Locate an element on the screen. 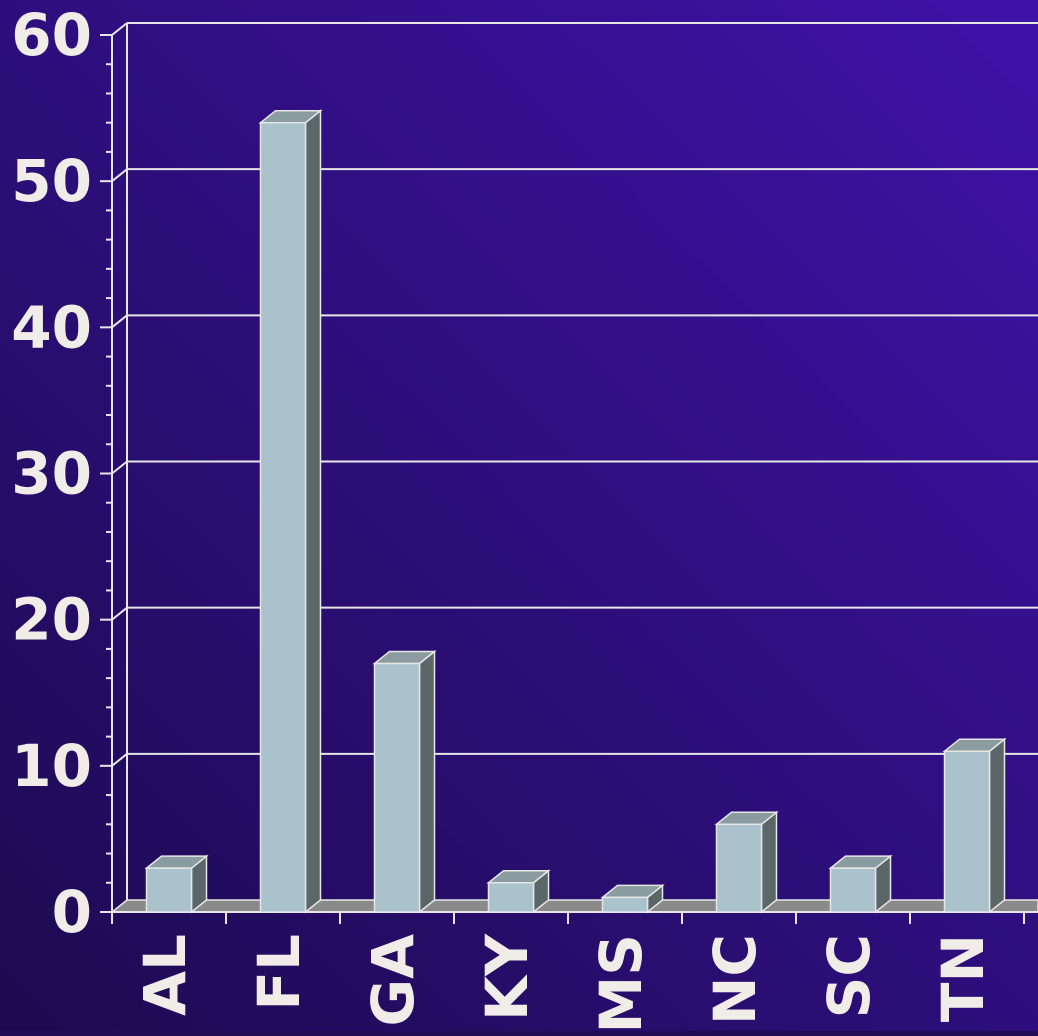 This screenshot has height=1036, width=1038. bar-sc is located at coordinates (860, 884).